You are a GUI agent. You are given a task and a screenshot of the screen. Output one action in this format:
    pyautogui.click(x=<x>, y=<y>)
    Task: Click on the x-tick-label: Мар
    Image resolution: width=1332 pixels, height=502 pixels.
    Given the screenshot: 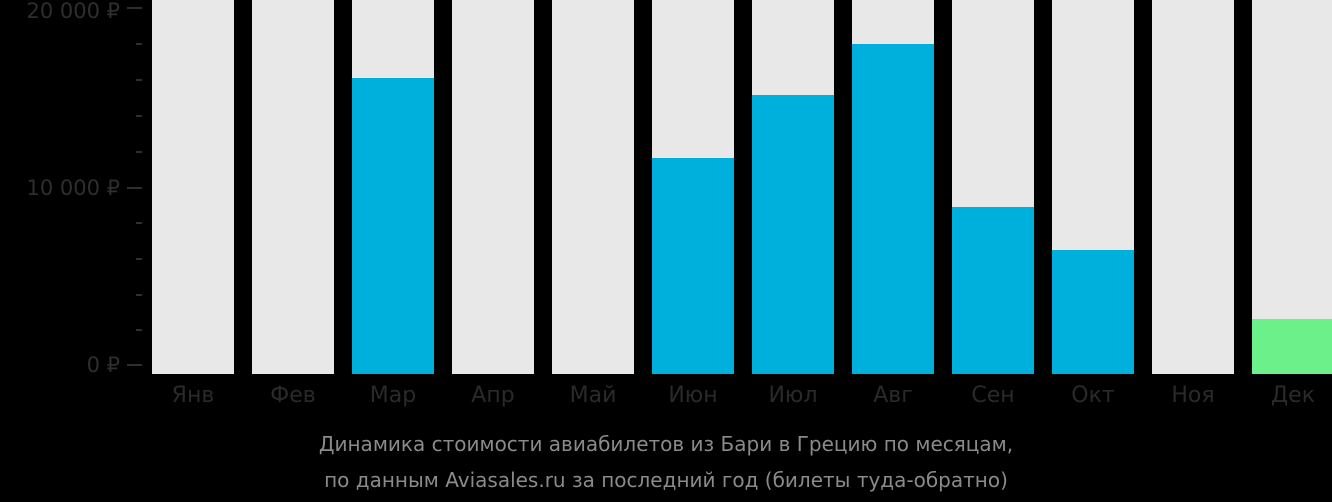 What is the action you would take?
    pyautogui.click(x=393, y=395)
    